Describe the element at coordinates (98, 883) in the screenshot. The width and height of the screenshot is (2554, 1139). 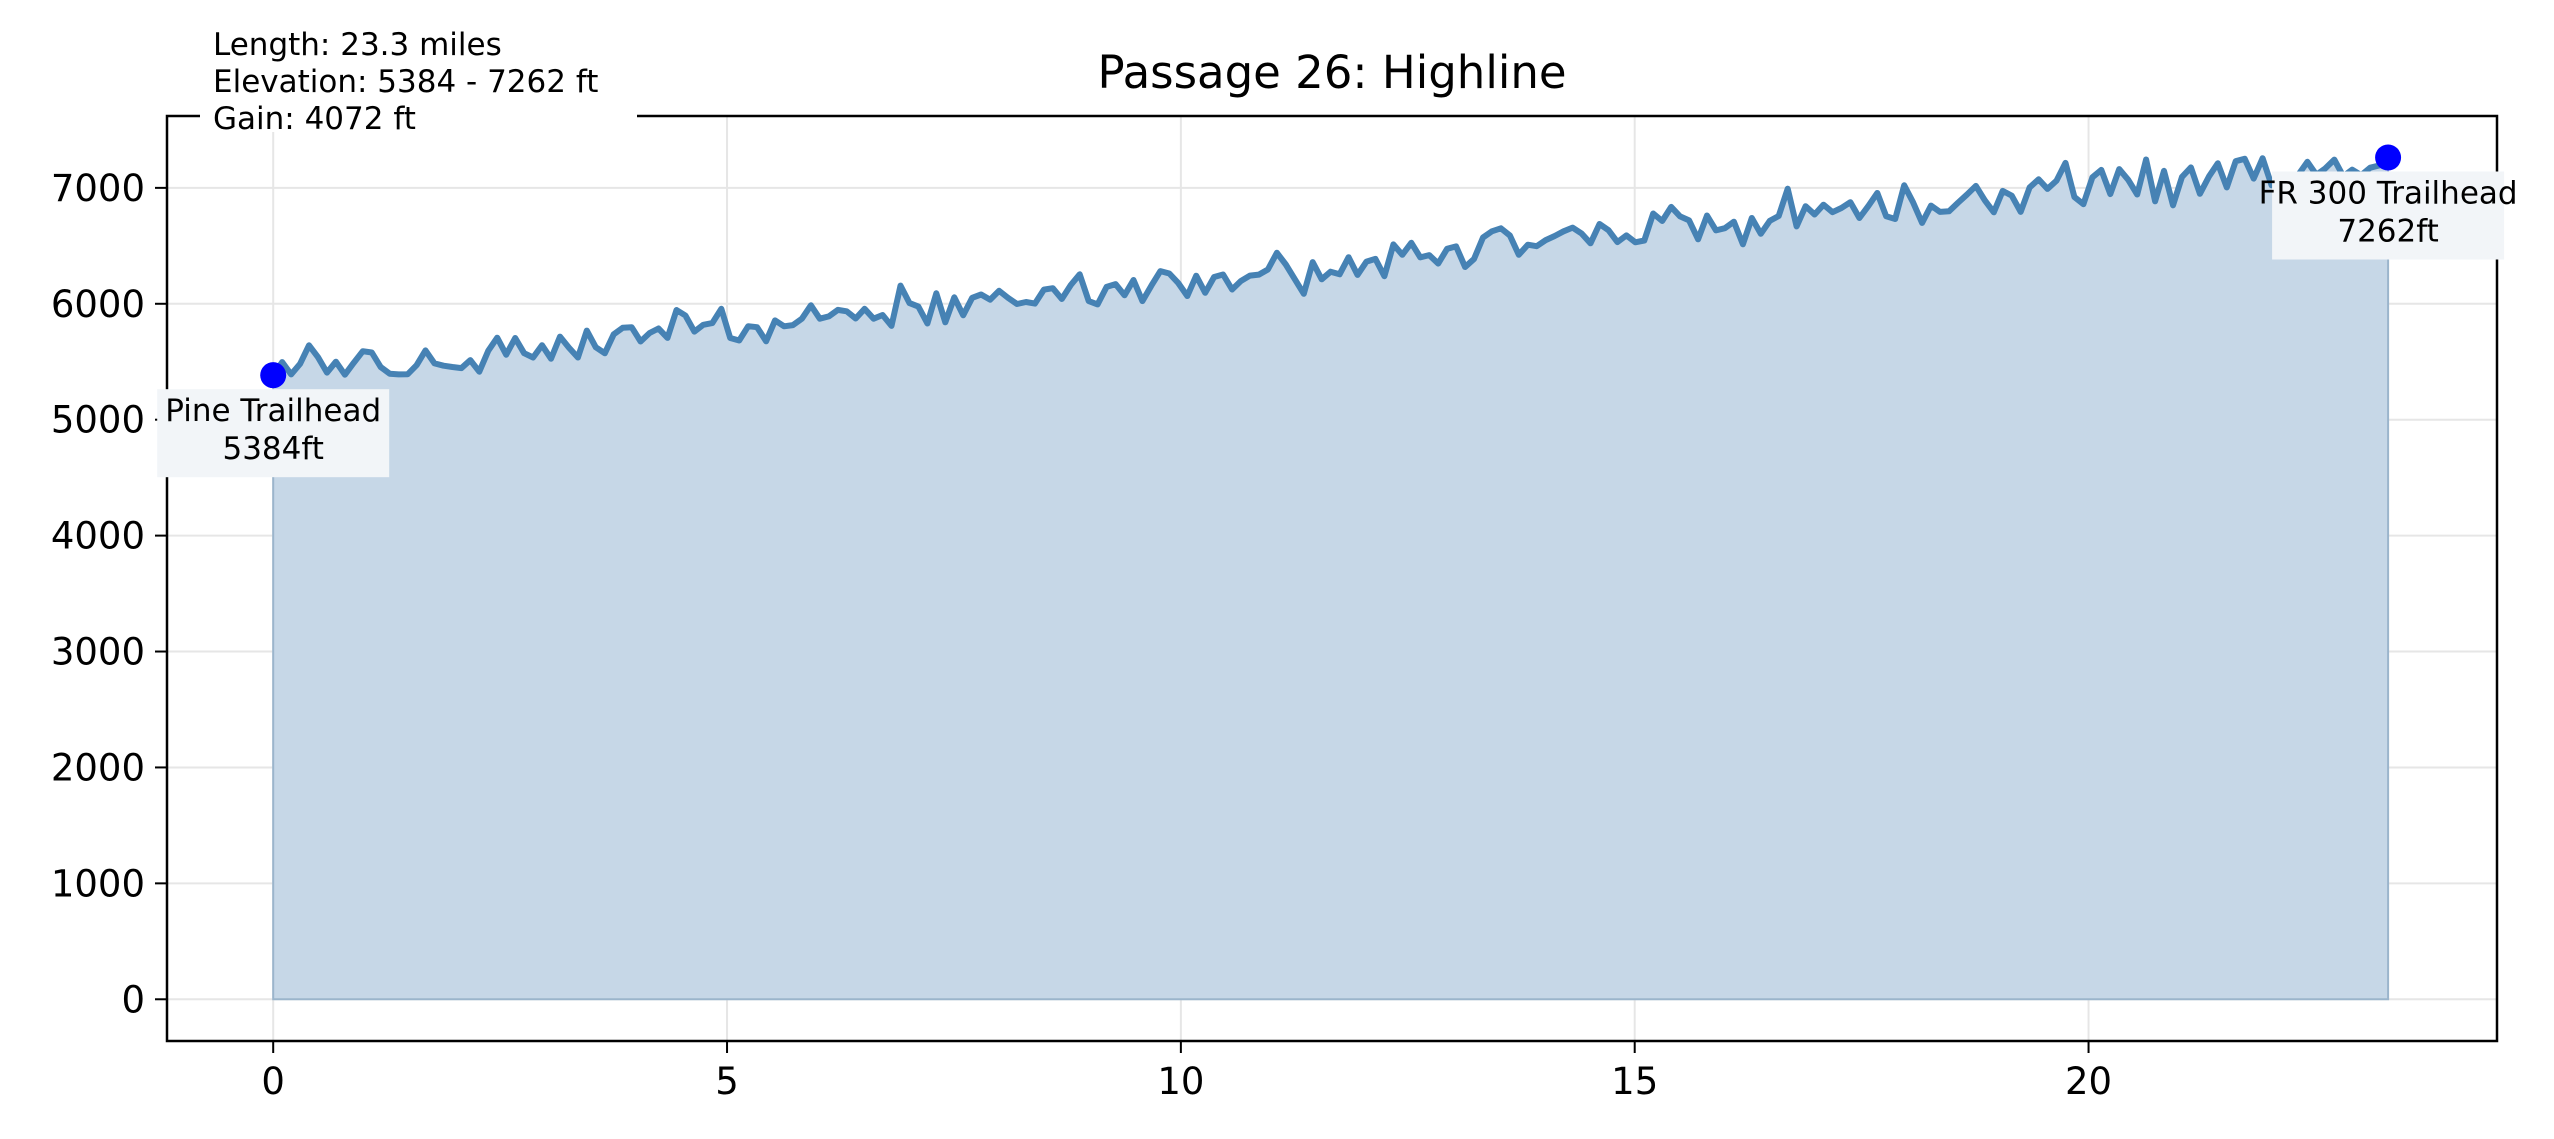
I see `y-tick-label-1: 1000` at that location.